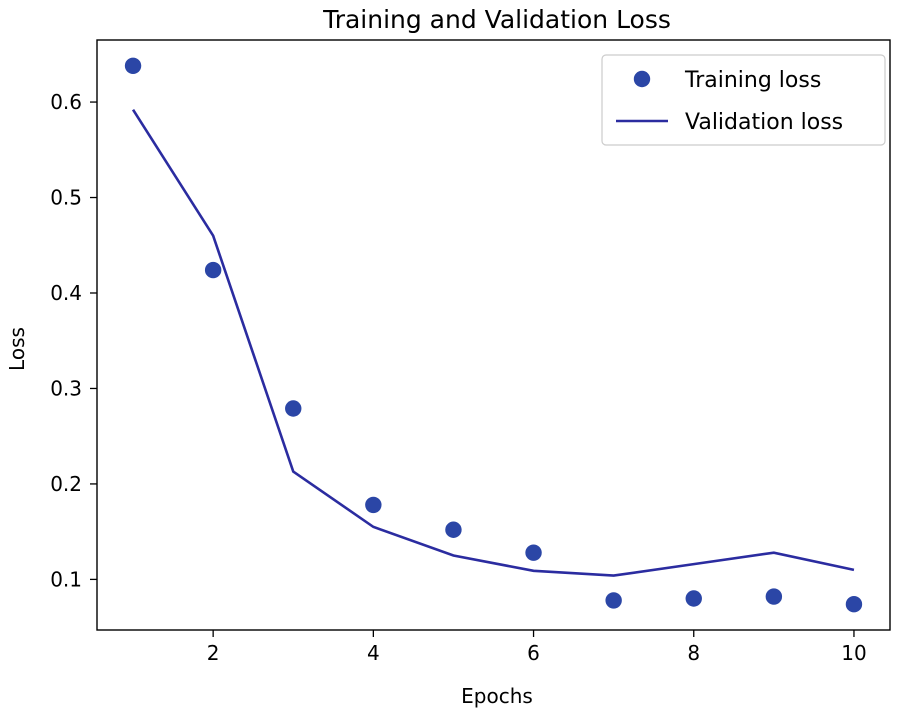 This screenshot has width=905, height=718. I want to click on legend-box, so click(743, 100).